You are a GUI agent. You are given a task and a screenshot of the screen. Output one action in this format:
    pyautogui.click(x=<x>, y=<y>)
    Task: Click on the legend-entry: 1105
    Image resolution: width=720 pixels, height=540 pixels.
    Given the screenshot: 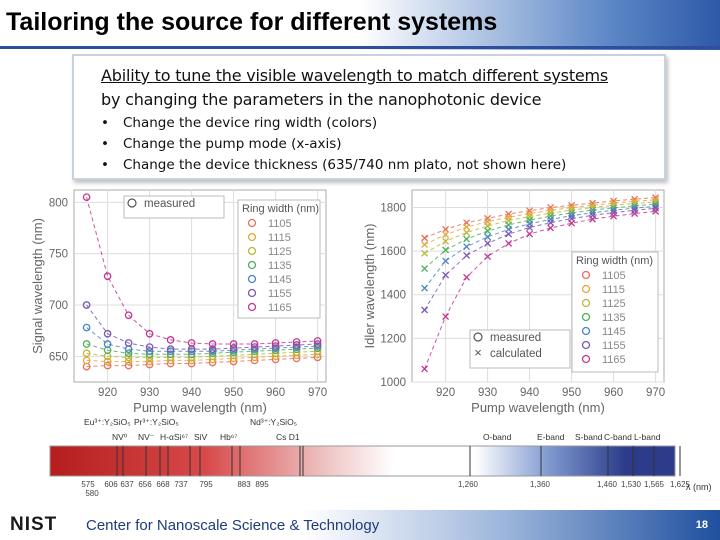 What is the action you would take?
    pyautogui.click(x=614, y=276)
    